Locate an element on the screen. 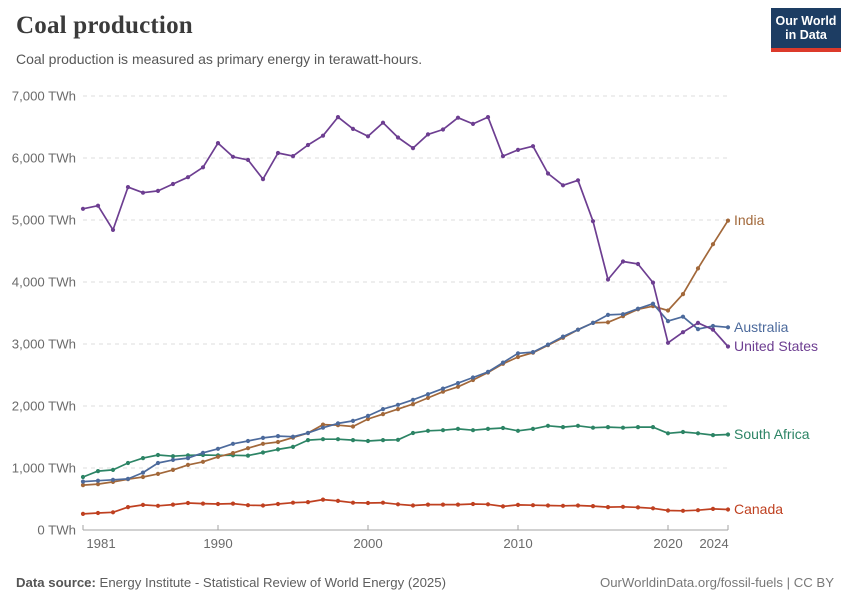 The width and height of the screenshot is (850, 600). series-end-label-australia: Australia is located at coordinates (761, 327).